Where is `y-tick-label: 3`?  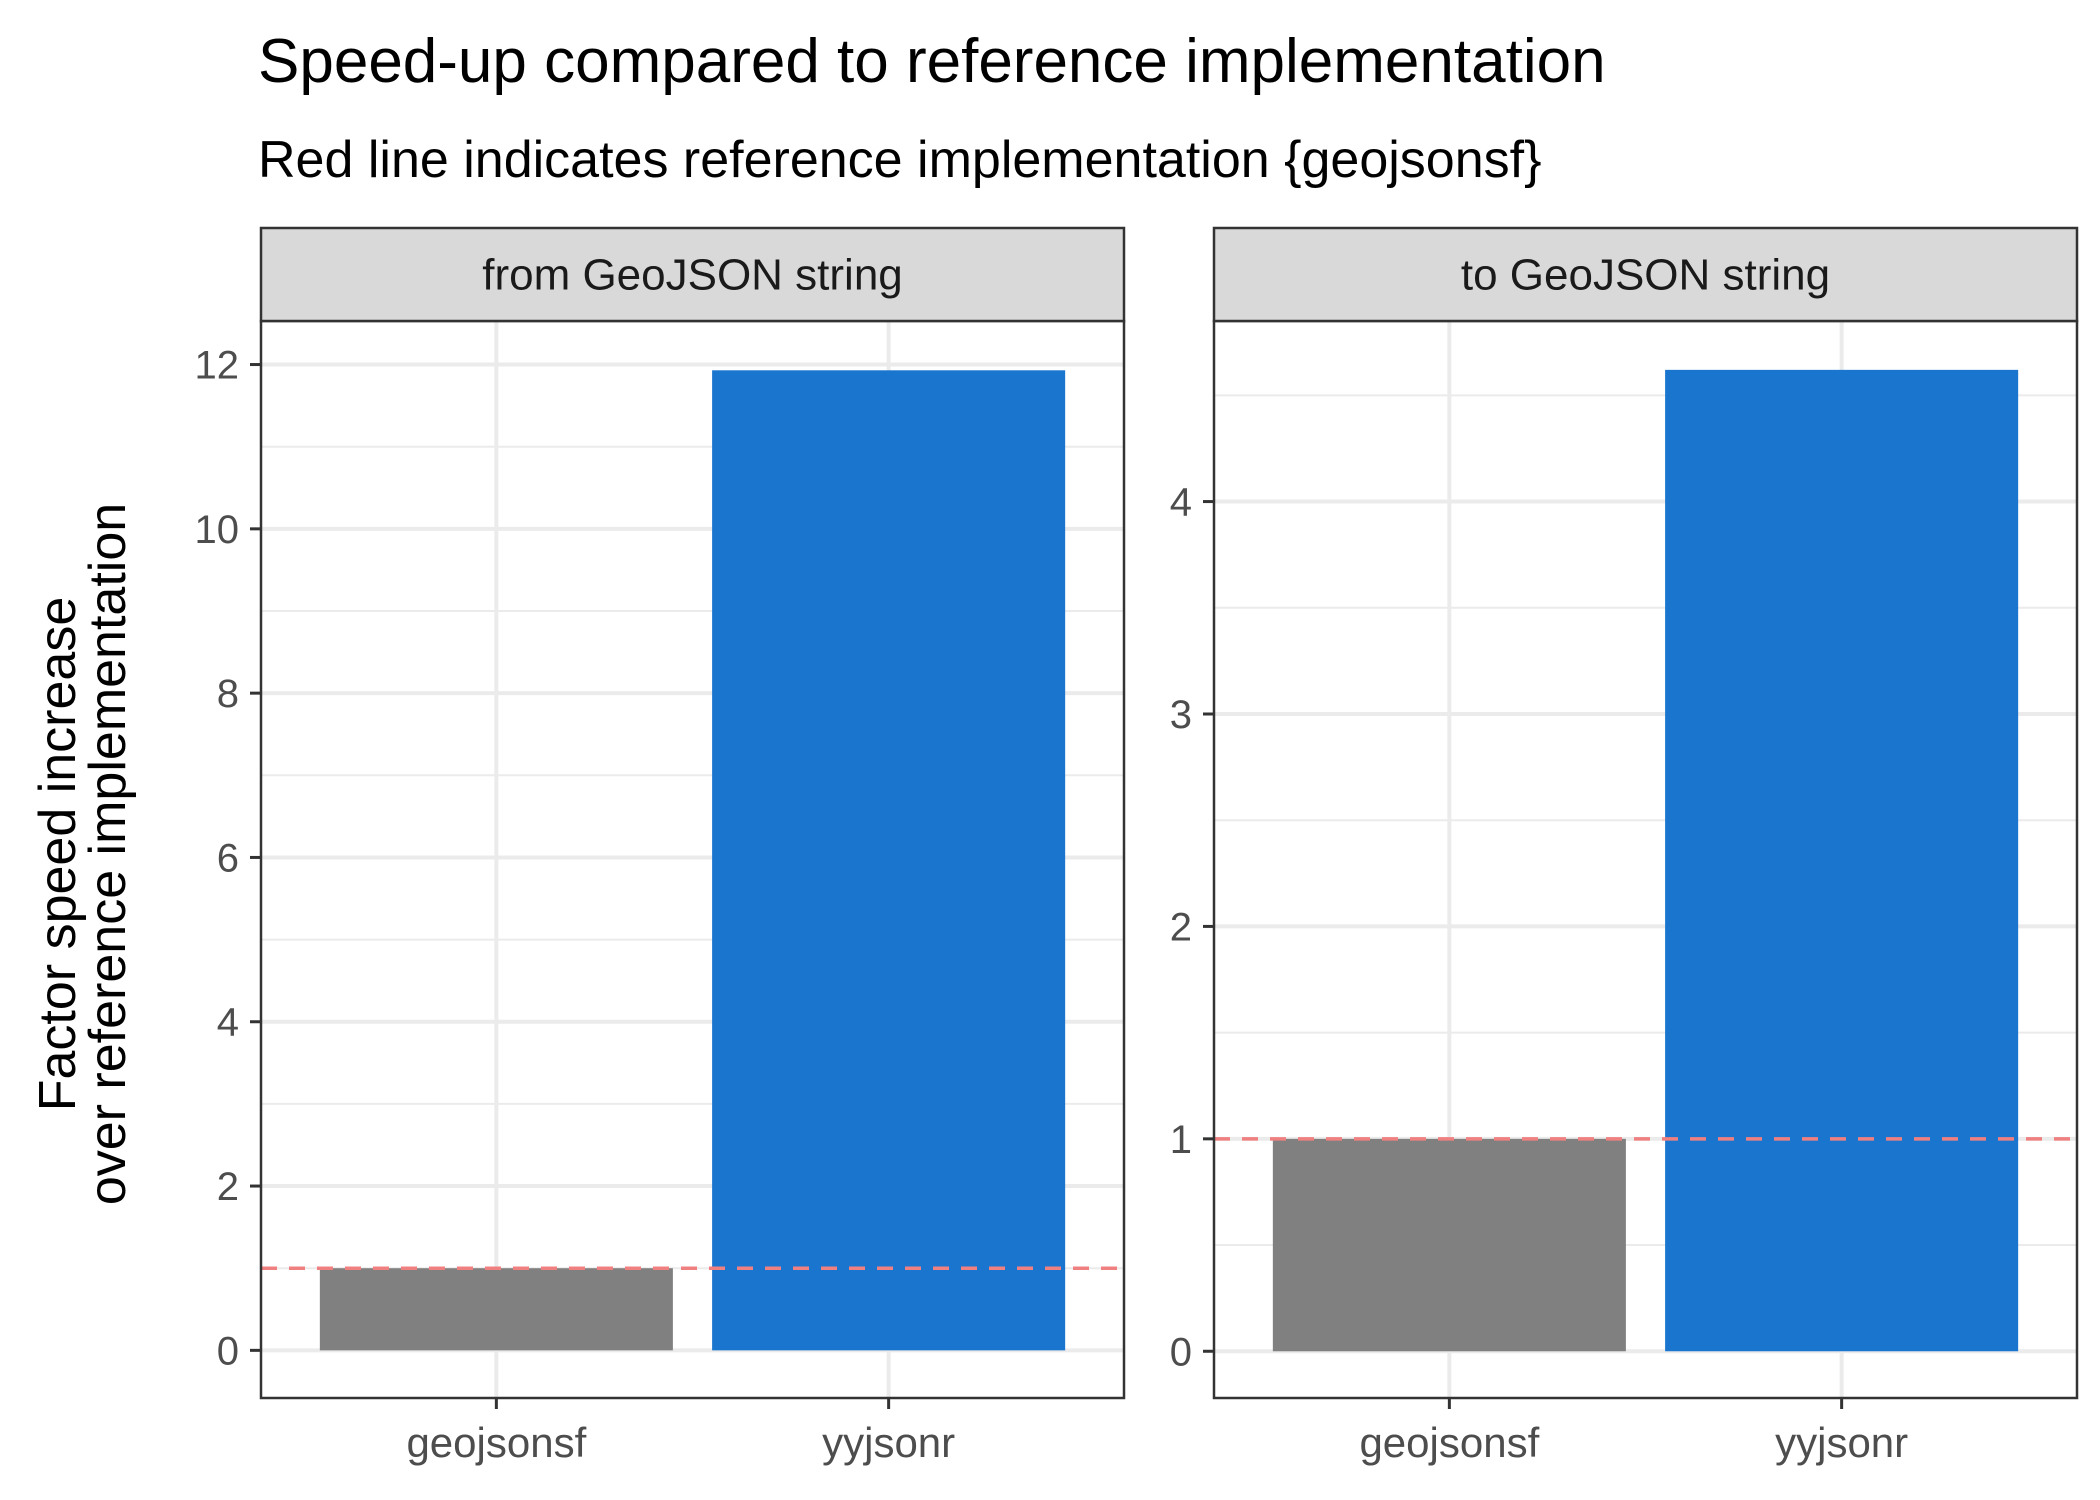 y-tick-label: 3 is located at coordinates (1181, 715).